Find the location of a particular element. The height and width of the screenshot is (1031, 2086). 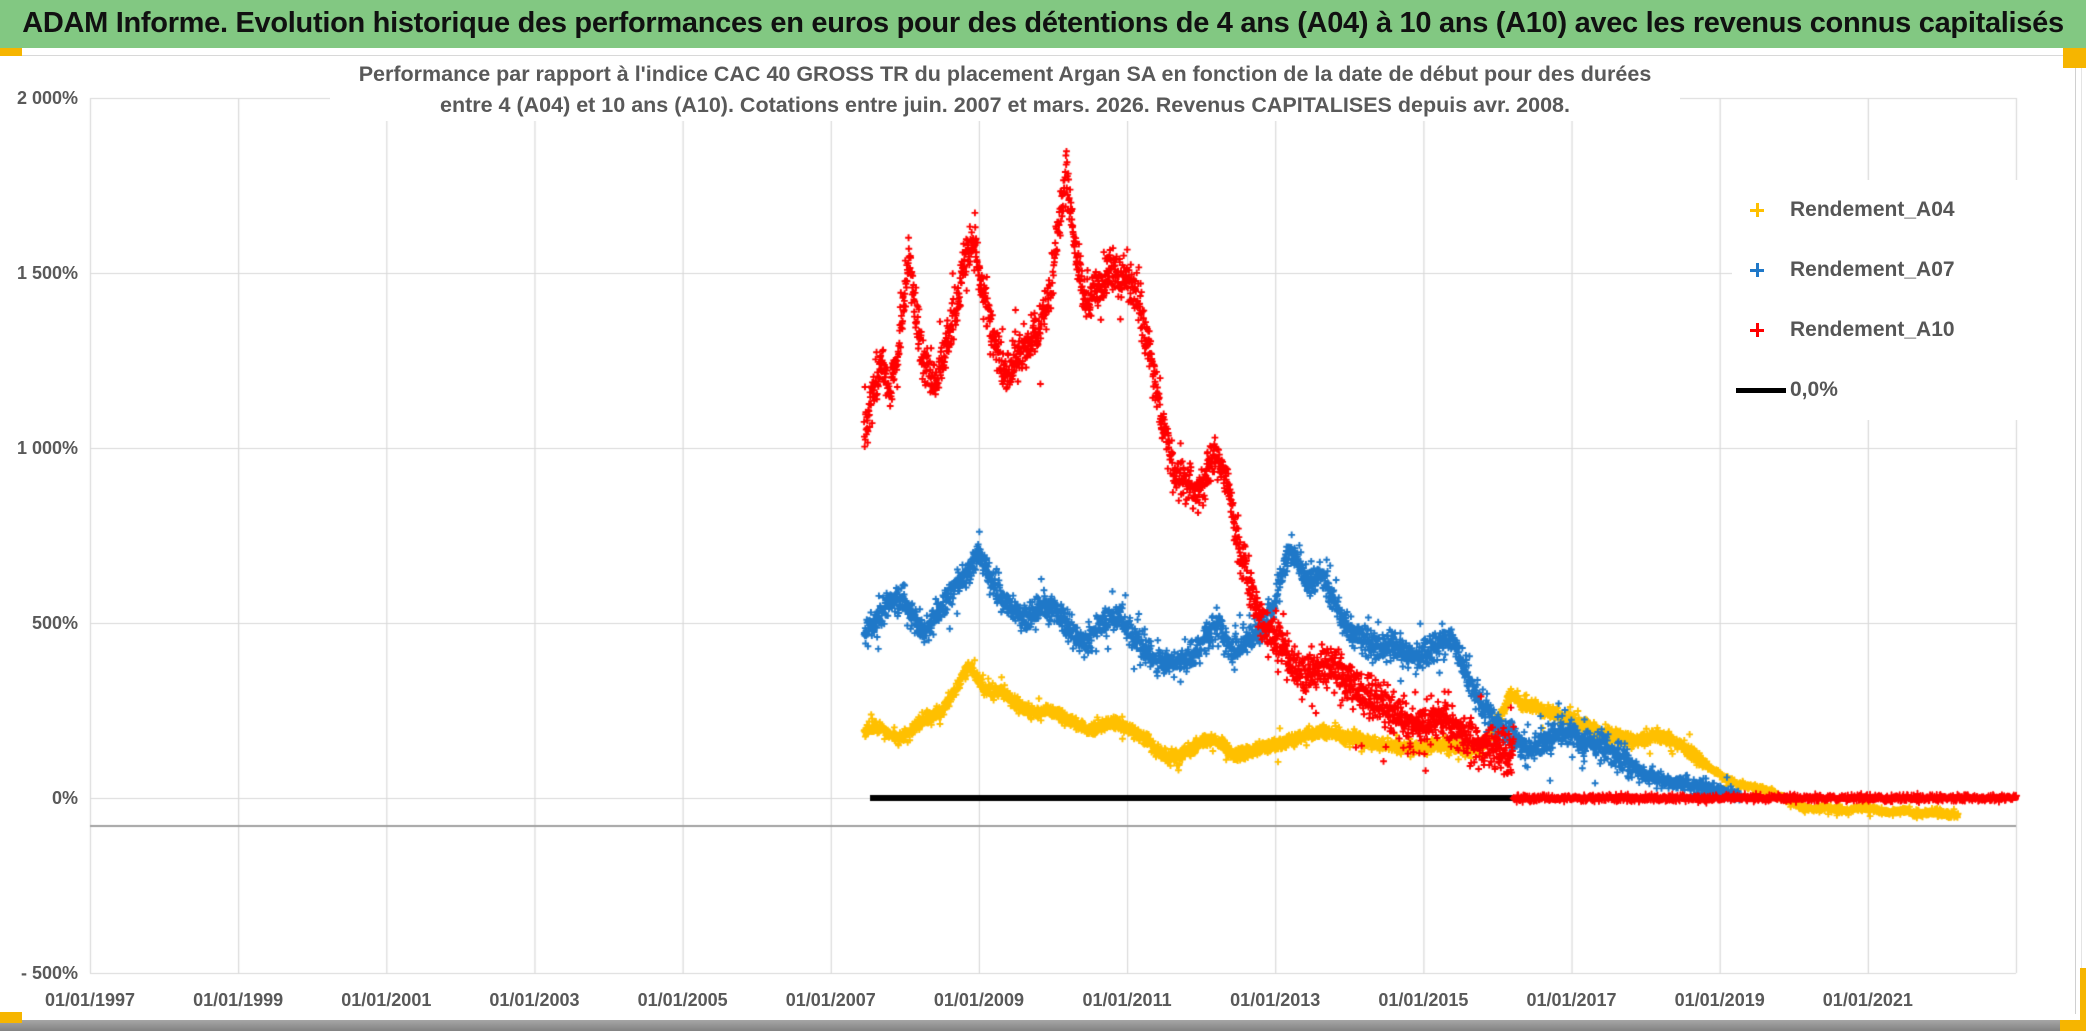

x-axis-label: 01/01/2021 is located at coordinates (1867, 1000).